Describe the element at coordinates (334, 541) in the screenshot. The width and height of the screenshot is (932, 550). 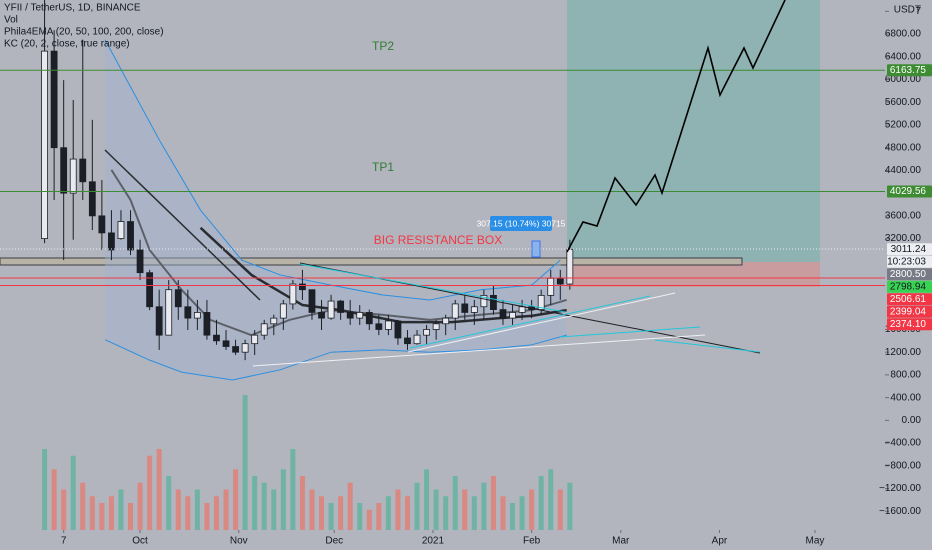
I see `x-tick-label: Dec` at that location.